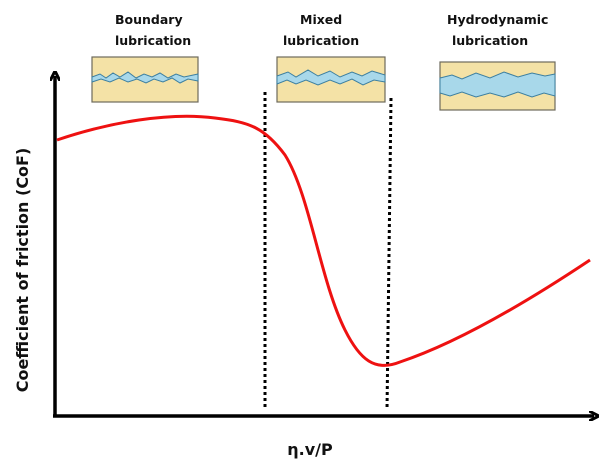 Image resolution: width=603 pixels, height=466 pixels. I want to click on region-label: Mixed, so click(321, 19).